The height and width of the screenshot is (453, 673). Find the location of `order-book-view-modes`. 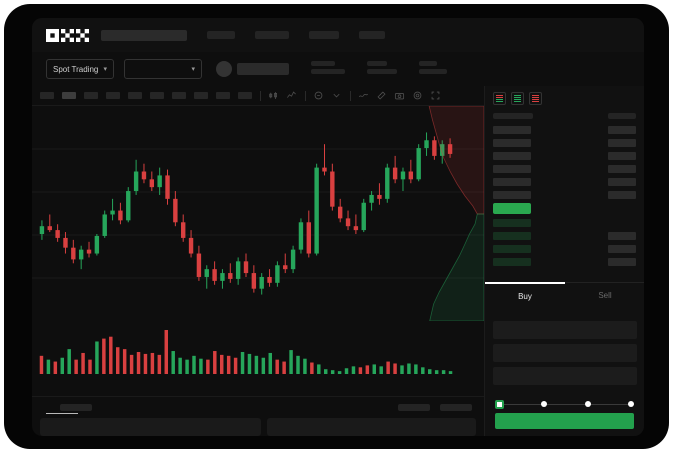

order-book-view-modes is located at coordinates (564, 98).